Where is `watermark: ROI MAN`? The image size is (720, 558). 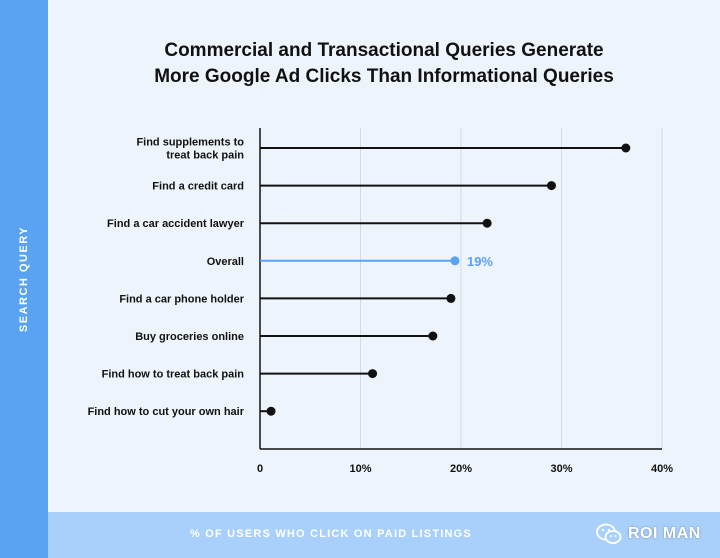
watermark: ROI MAN is located at coordinates (648, 534).